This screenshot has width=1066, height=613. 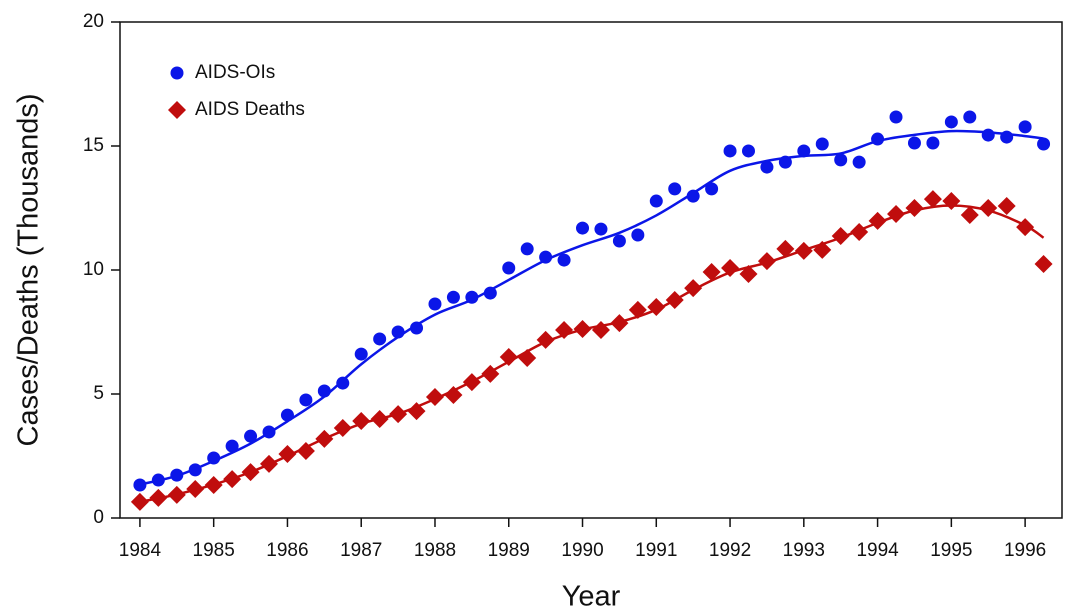 I want to click on x-tick-label: 1988, so click(x=435, y=550).